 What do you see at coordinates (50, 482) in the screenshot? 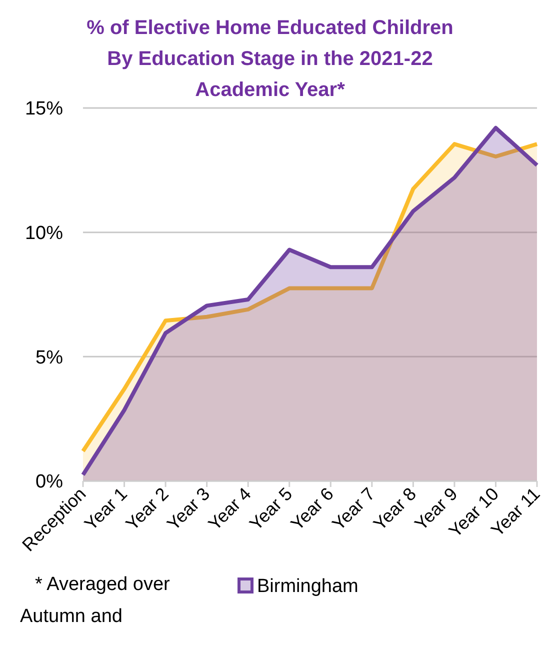
I see `y-tick-label: 0%` at bounding box center [50, 482].